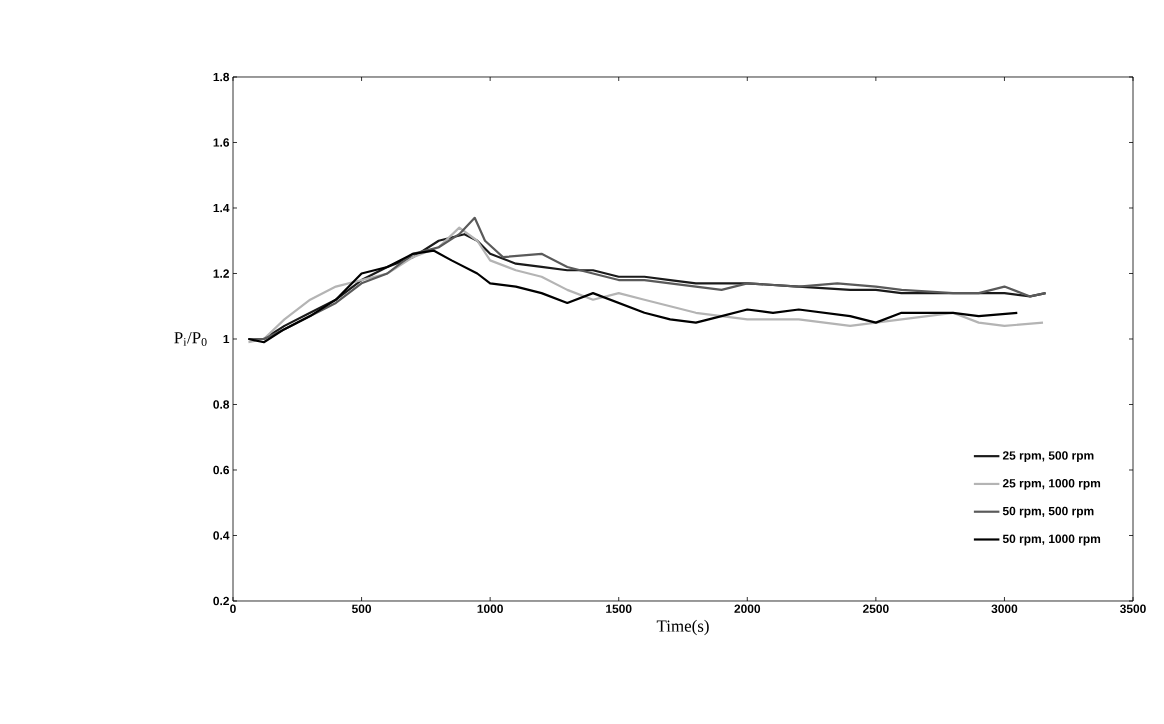 The height and width of the screenshot is (724, 1164). I want to click on legend-label: 50 rpm, 1000 rpm, so click(1051, 540).